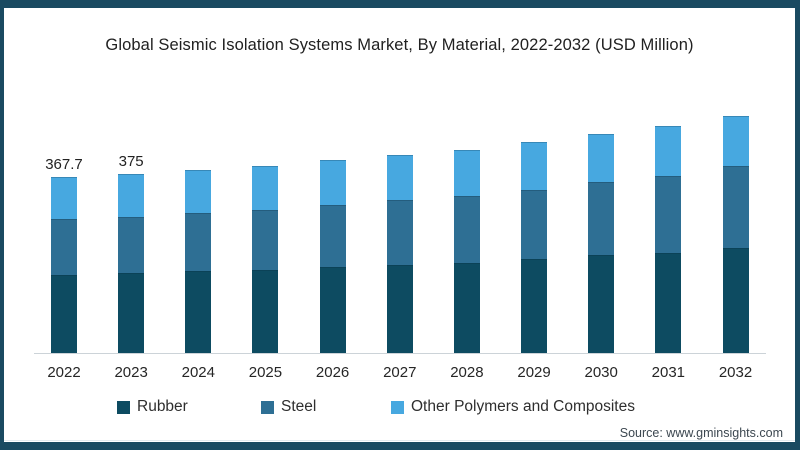  Describe the element at coordinates (399, 177) in the screenshot. I see `bar-segment-other-polymers-and-composites-2027` at that location.